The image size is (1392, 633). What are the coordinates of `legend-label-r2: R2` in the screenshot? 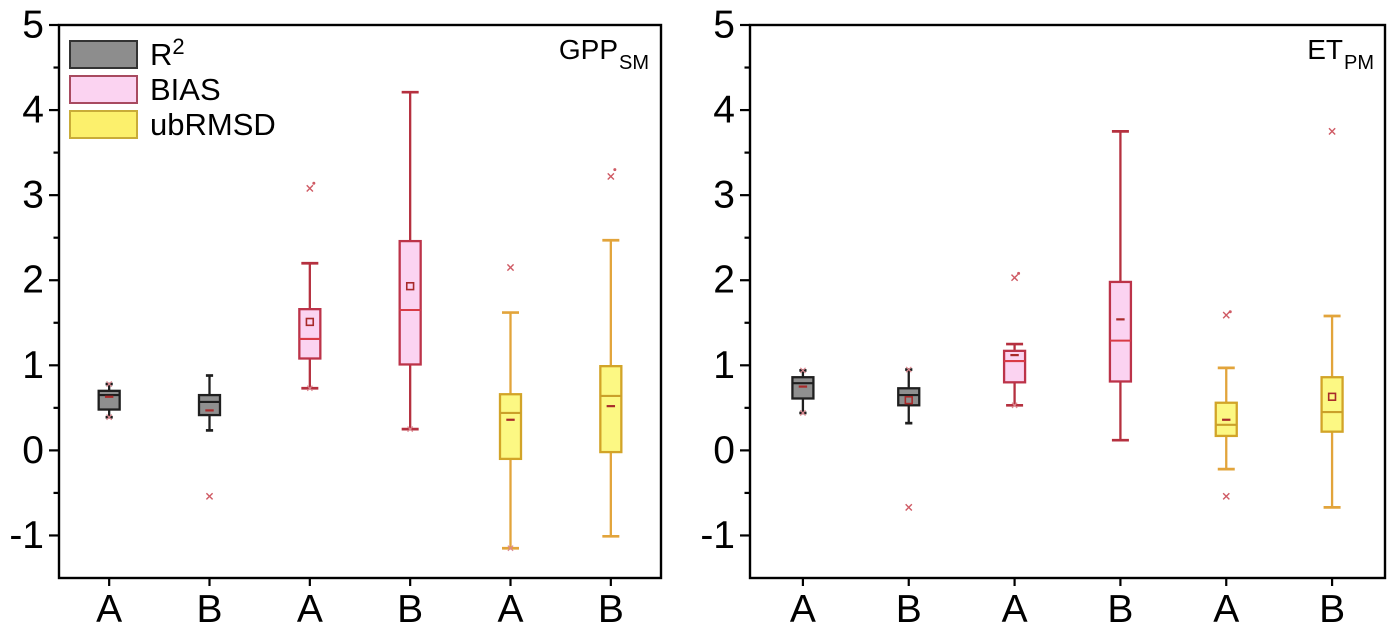 It's located at (167, 54).